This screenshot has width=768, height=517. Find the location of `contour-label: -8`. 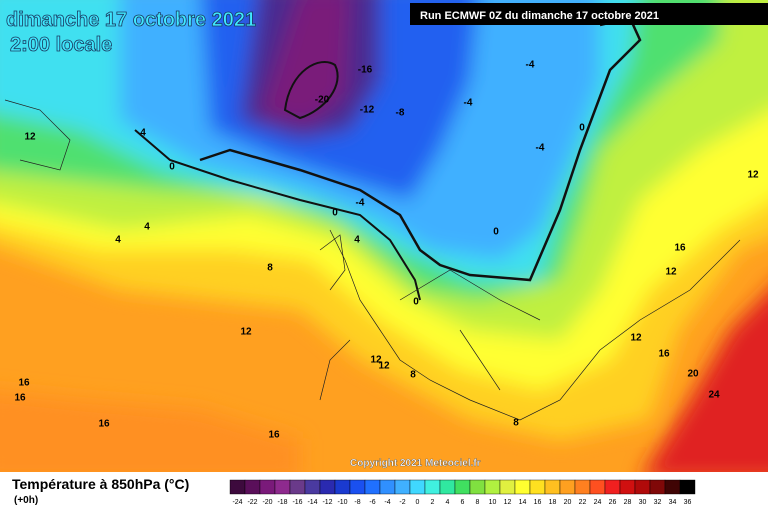

contour-label: -8 is located at coordinates (400, 113).